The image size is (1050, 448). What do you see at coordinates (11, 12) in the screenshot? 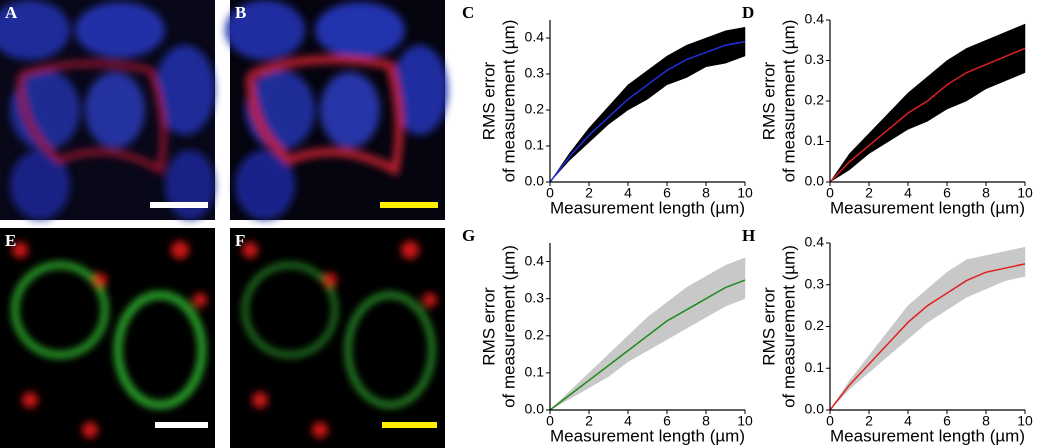
I see `panel-label: A` at bounding box center [11, 12].